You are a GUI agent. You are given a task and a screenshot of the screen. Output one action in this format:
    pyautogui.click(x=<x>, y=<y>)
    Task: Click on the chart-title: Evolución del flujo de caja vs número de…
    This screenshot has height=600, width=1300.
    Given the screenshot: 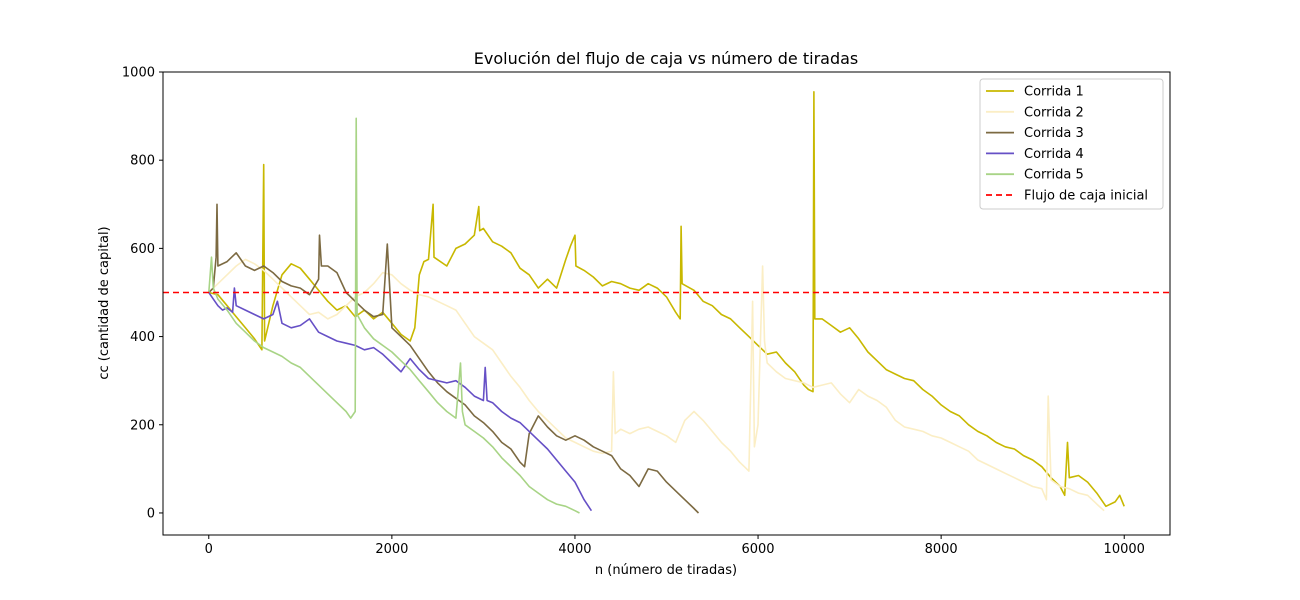 What is the action you would take?
    pyautogui.click(x=666, y=58)
    